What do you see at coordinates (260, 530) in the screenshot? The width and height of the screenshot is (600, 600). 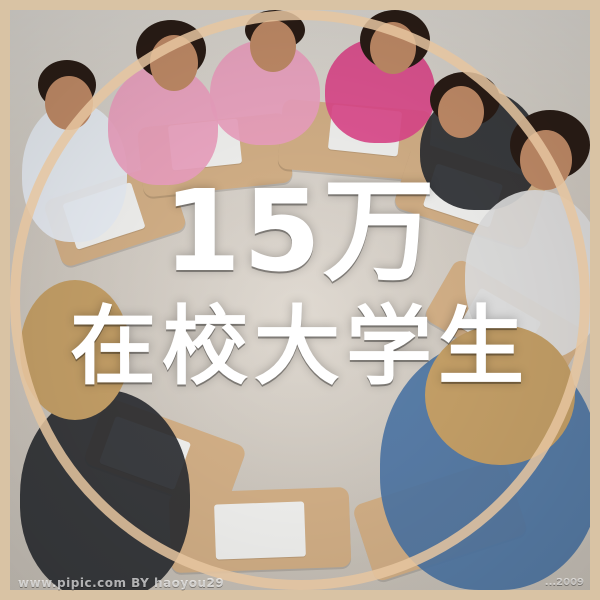 I see `paper` at bounding box center [260, 530].